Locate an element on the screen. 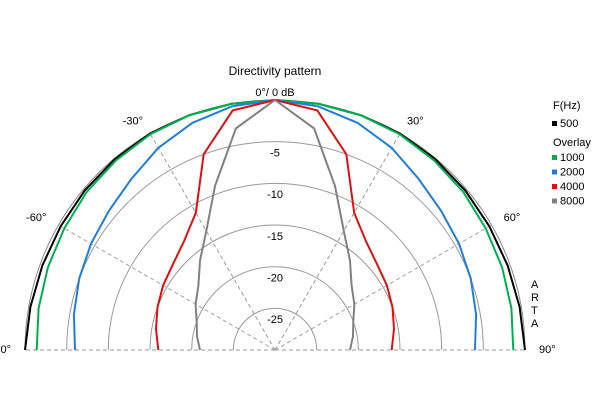  angle-tick-label: -60° is located at coordinates (36, 218).